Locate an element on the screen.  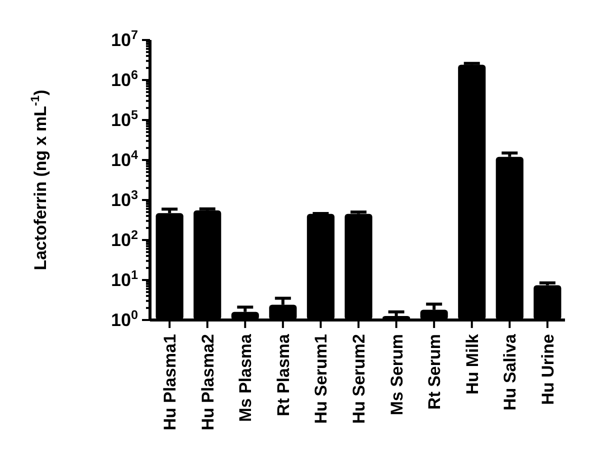
x-tick-label: Hu Plasma2 is located at coordinates (208, 382).